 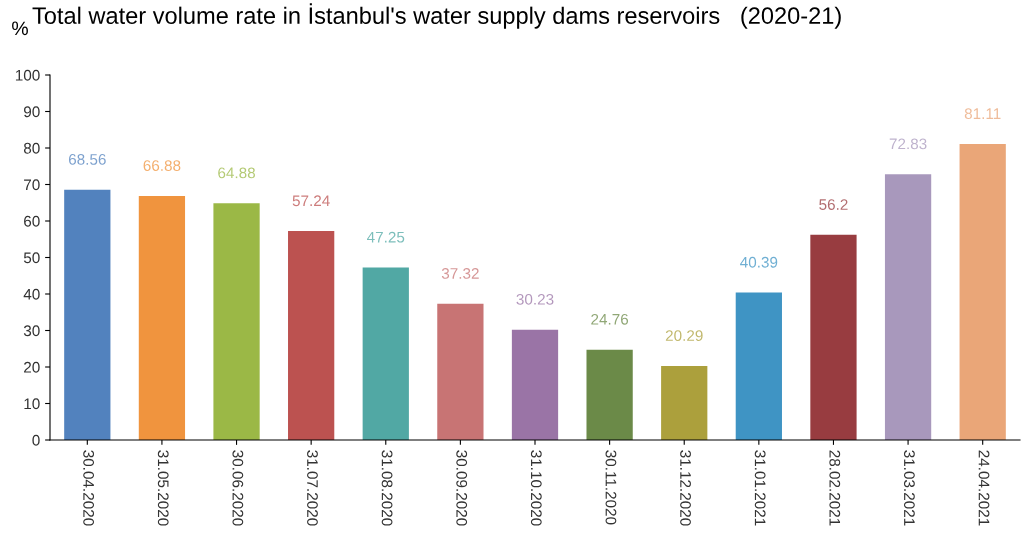 I want to click on y-tick-label: 0, so click(x=36, y=440).